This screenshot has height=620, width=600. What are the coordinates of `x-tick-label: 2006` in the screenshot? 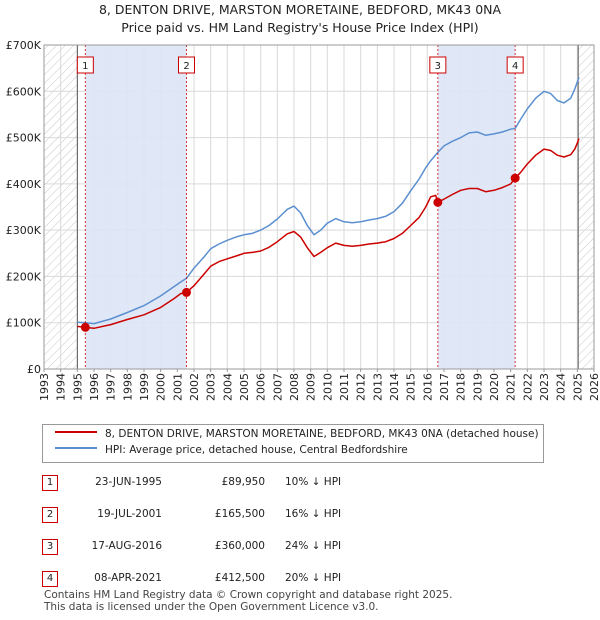 It's located at (261, 387).